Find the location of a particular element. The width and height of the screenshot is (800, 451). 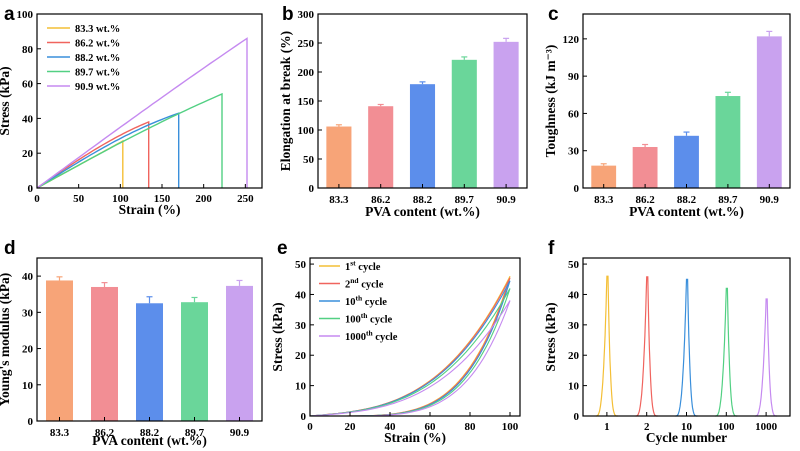

plot-frame-c is located at coordinates (686, 101).